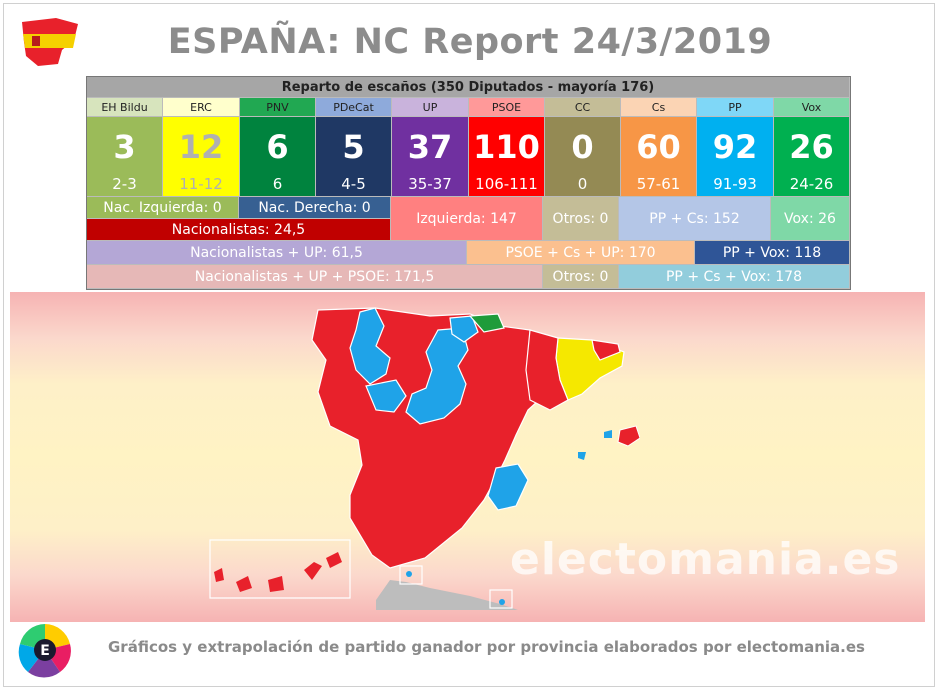 This screenshot has height=692, width=940. What do you see at coordinates (502, 602) in the screenshot?
I see `melilla-dot` at bounding box center [502, 602].